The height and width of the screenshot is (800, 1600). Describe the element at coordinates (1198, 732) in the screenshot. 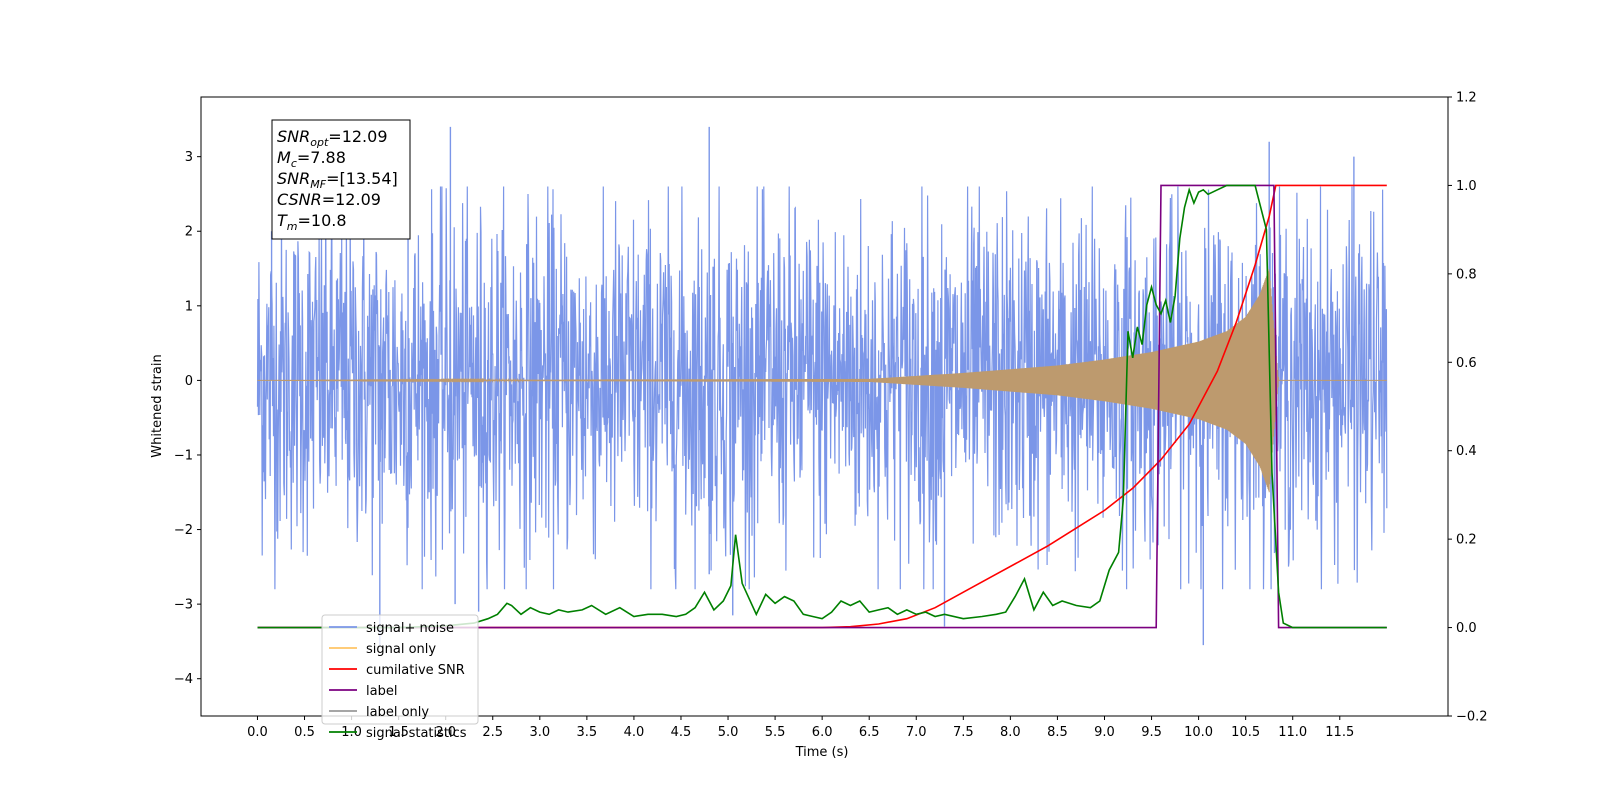

I see `x-tick-label: 10.0` at that location.